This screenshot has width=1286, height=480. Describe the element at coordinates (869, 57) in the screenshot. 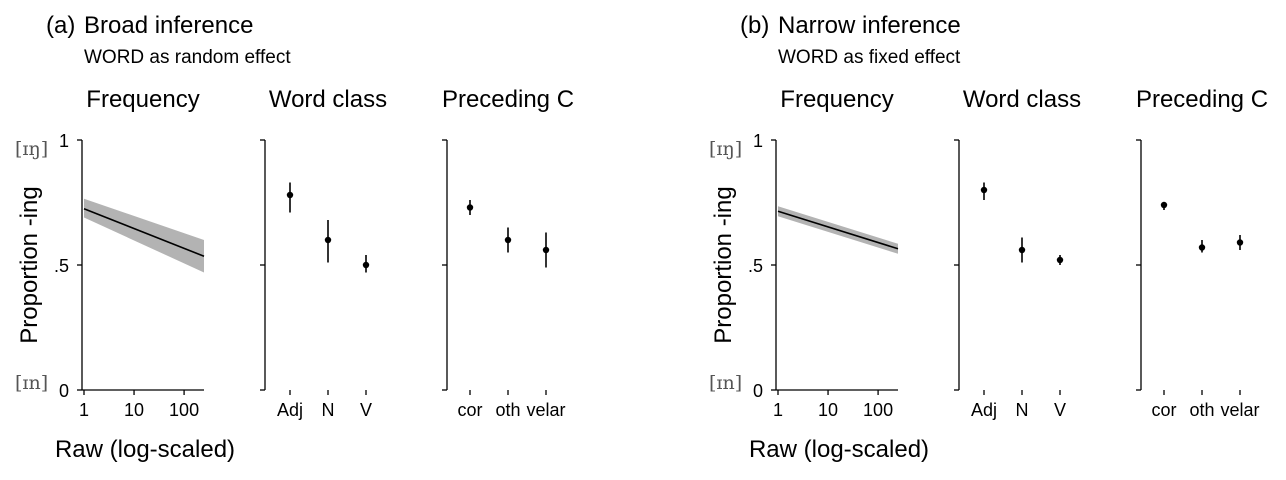

I see `figure-subtitle: WORD as fixed effect` at that location.